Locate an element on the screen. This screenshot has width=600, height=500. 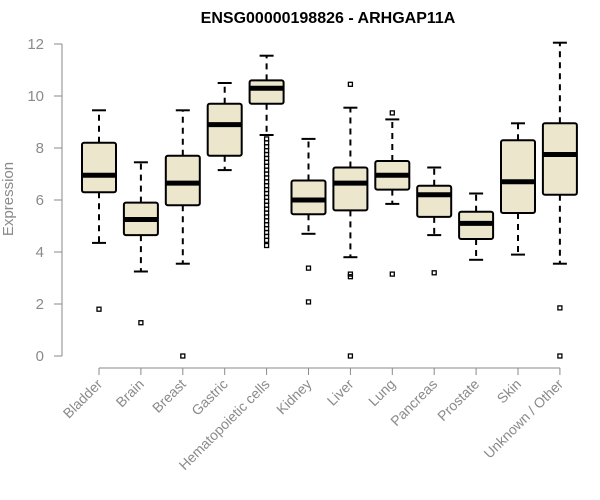
chart-title: ENSG00000198826 - ARHGAP11A is located at coordinates (328, 18).